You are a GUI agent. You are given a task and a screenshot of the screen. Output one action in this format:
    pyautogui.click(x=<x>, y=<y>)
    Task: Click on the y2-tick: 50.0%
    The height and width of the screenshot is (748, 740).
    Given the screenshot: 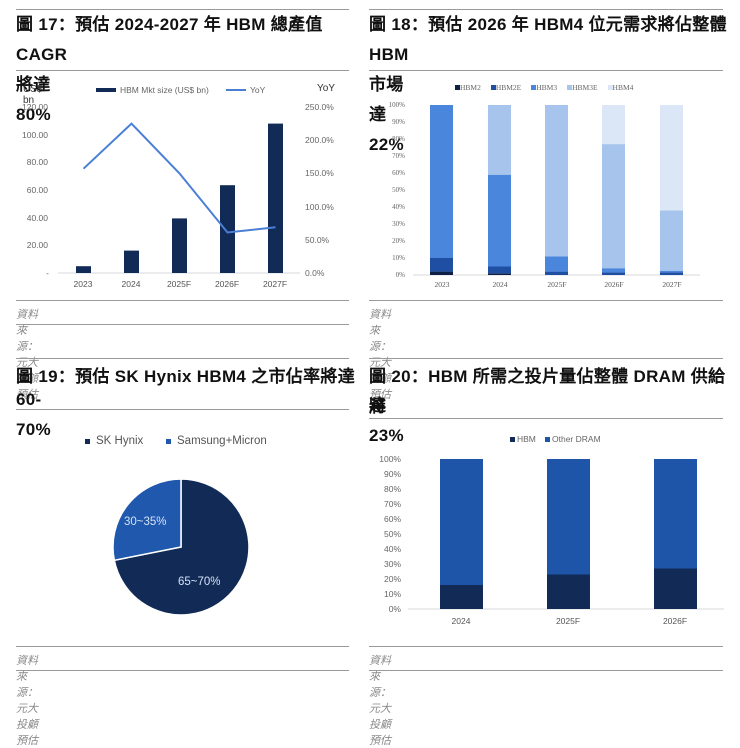 What is the action you would take?
    pyautogui.click(x=317, y=240)
    